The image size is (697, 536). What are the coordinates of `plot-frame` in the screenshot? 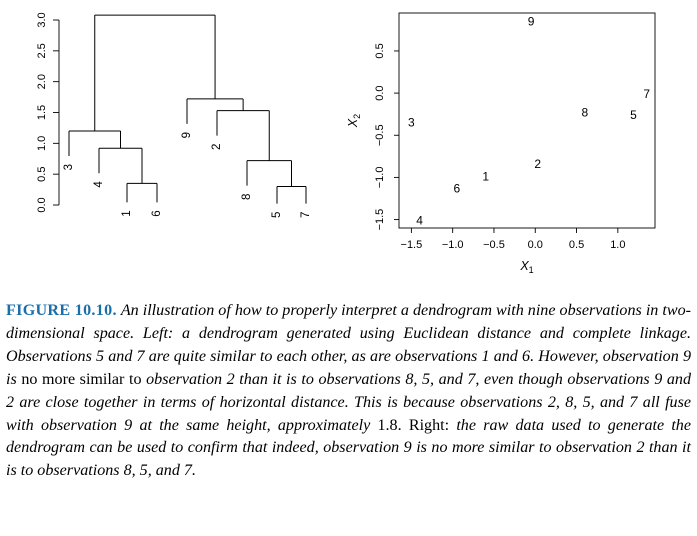 It's located at (527, 120).